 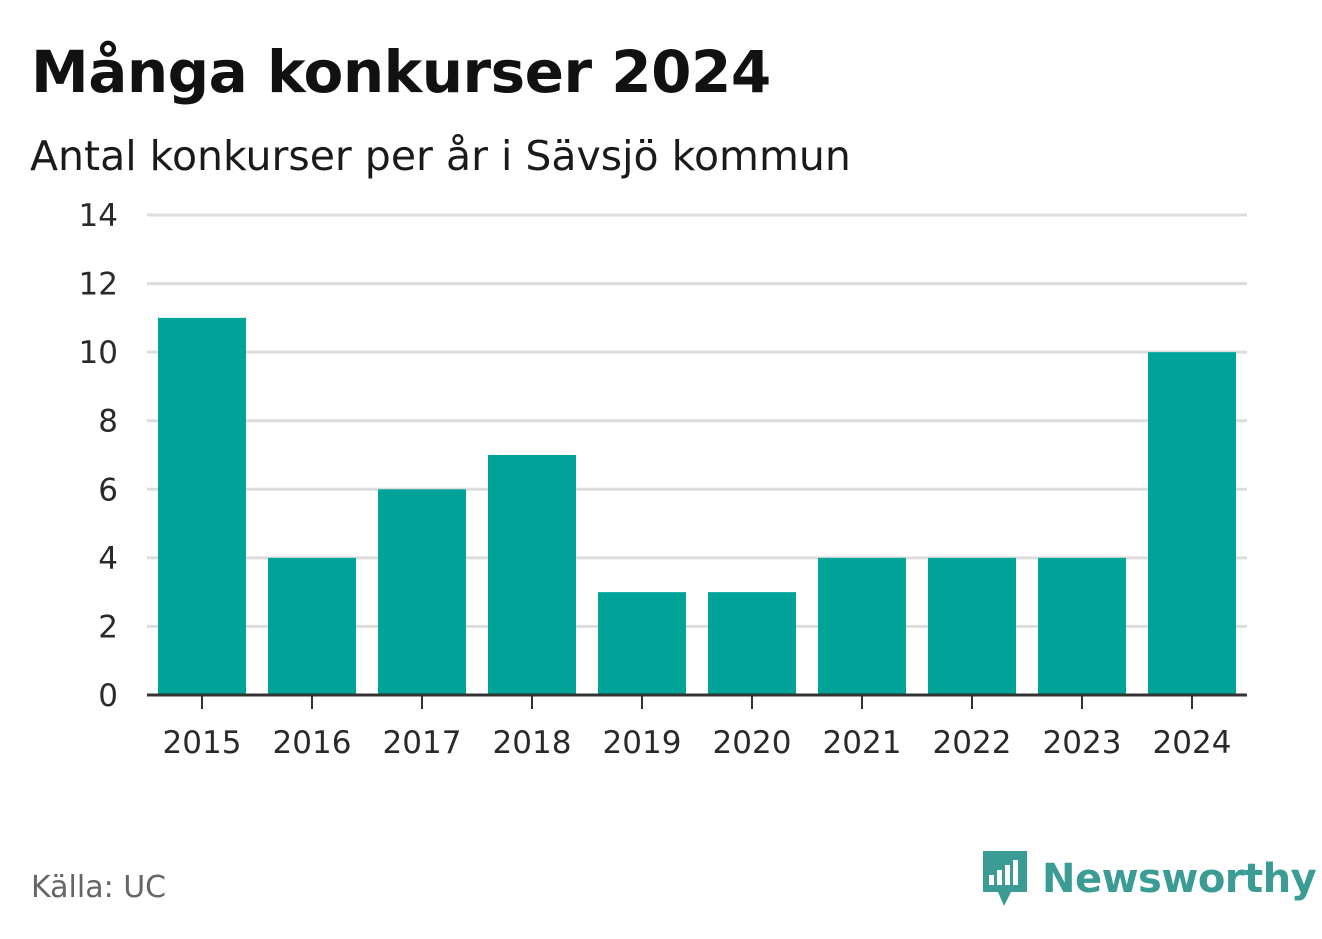 What do you see at coordinates (532, 743) in the screenshot?
I see `x-tick-label: 2018` at bounding box center [532, 743].